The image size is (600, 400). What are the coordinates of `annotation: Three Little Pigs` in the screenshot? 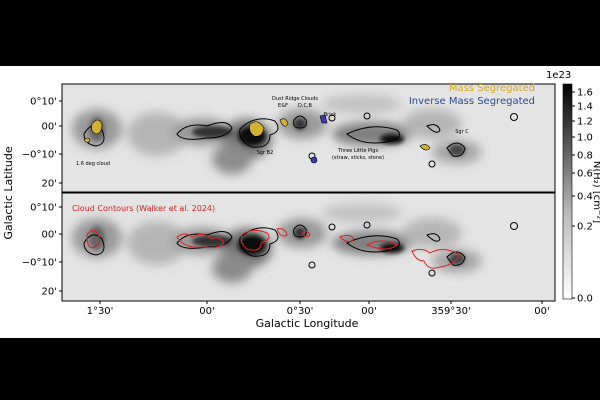 It's located at (358, 151).